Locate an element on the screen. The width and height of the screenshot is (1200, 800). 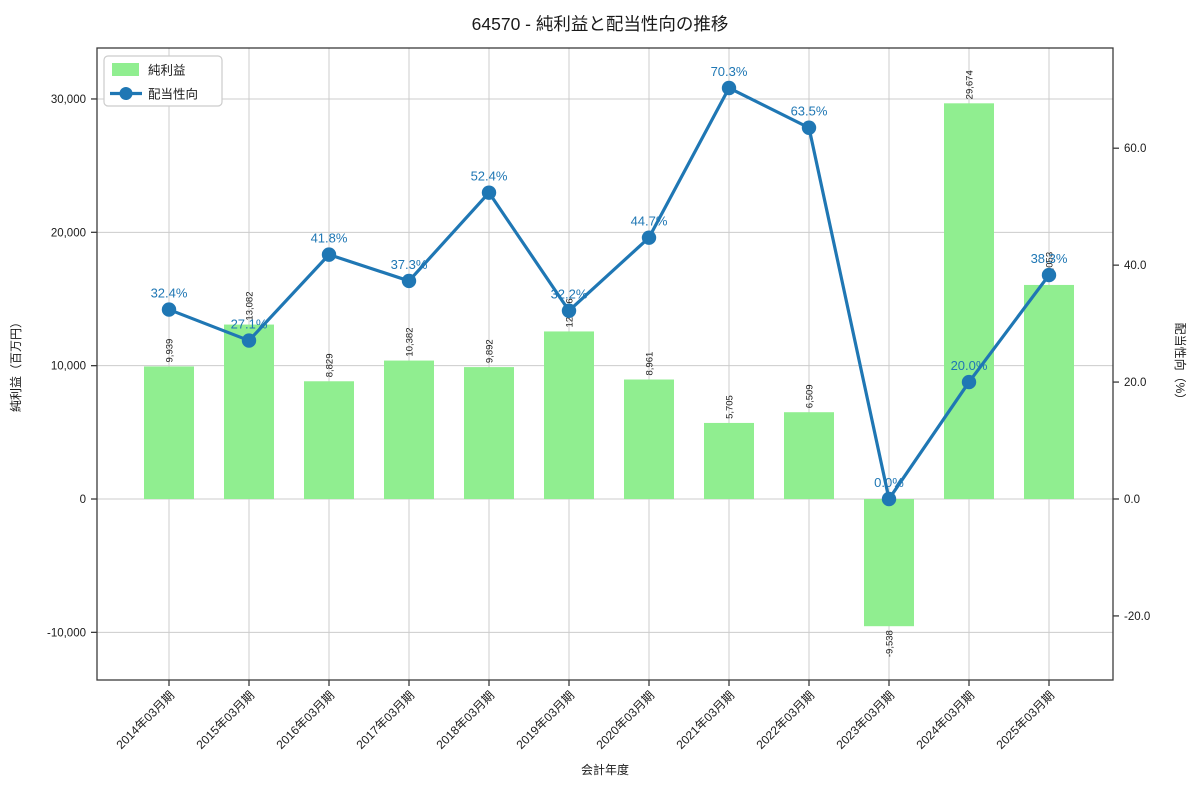
y-tick-label-left: 20,000 is located at coordinates (68, 233).